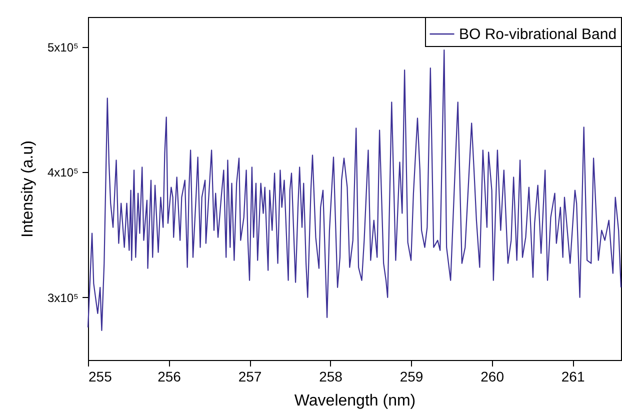  What do you see at coordinates (355, 401) in the screenshot?
I see `x-axis-title: Wavelength (nm)` at bounding box center [355, 401].